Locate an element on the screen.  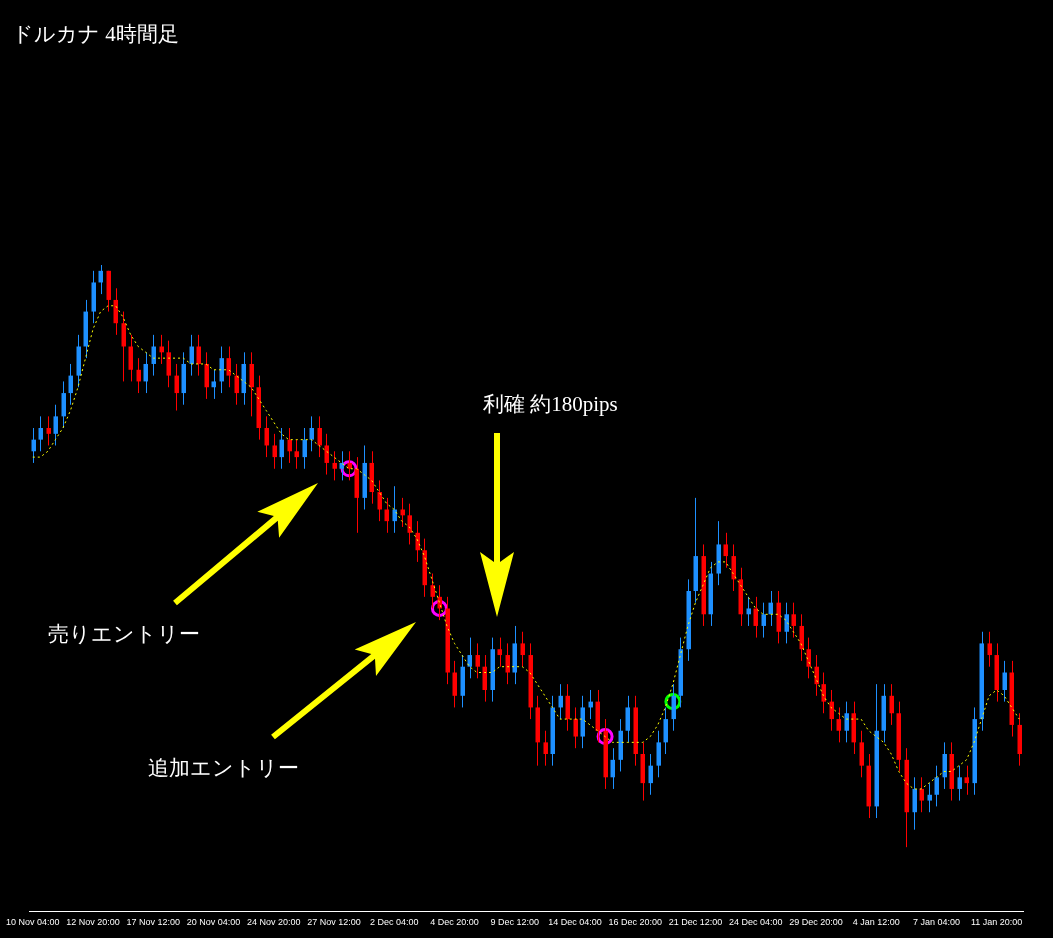
annotation: 売りエントリー is located at coordinates (124, 634).